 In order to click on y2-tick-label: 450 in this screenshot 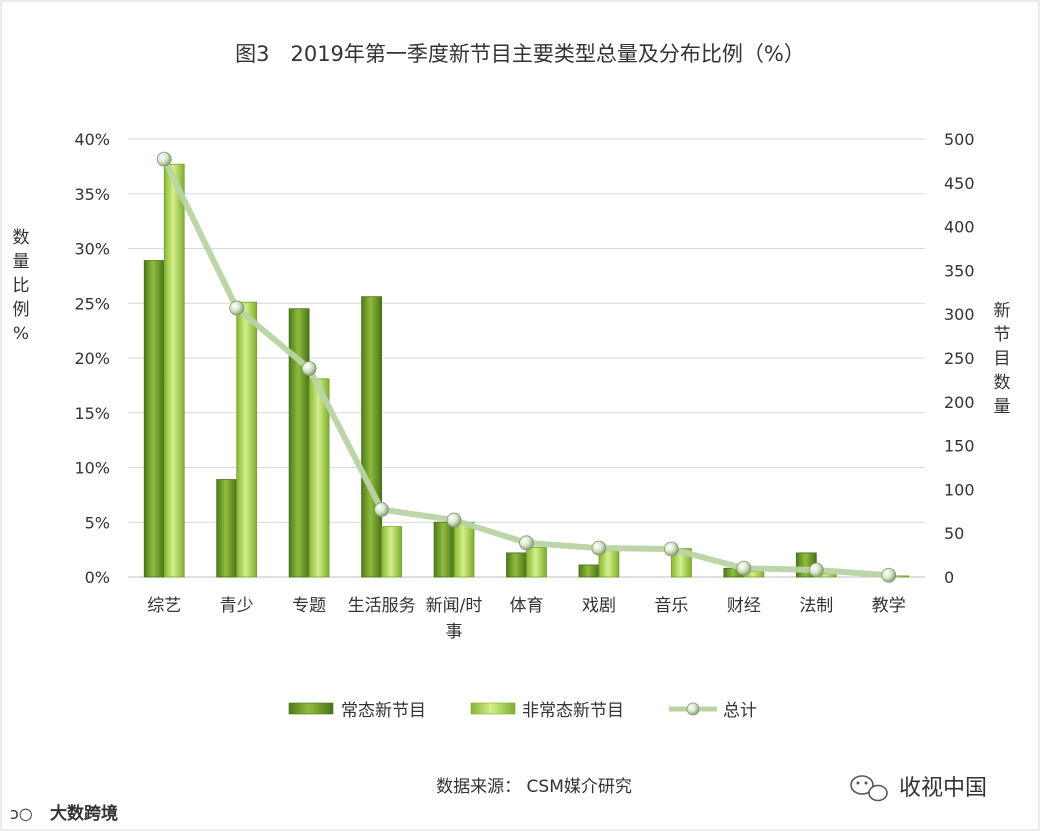, I will do `click(959, 183)`.